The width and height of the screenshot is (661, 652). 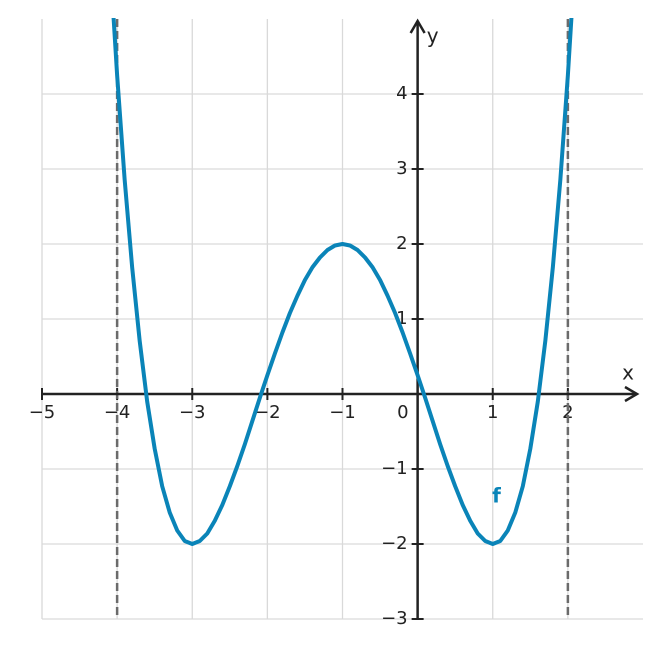 What do you see at coordinates (632, 394) in the screenshot?
I see `x-arrow` at bounding box center [632, 394].